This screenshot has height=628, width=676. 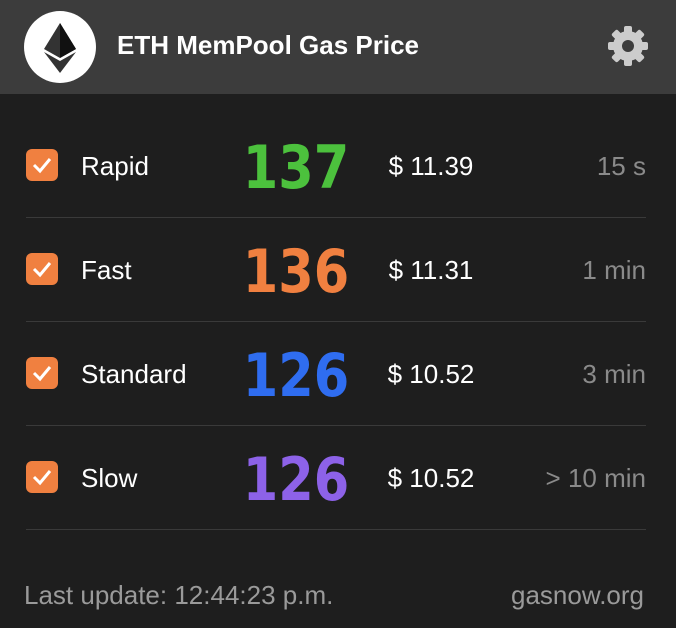 I want to click on wait-time: 3 min, so click(x=614, y=374).